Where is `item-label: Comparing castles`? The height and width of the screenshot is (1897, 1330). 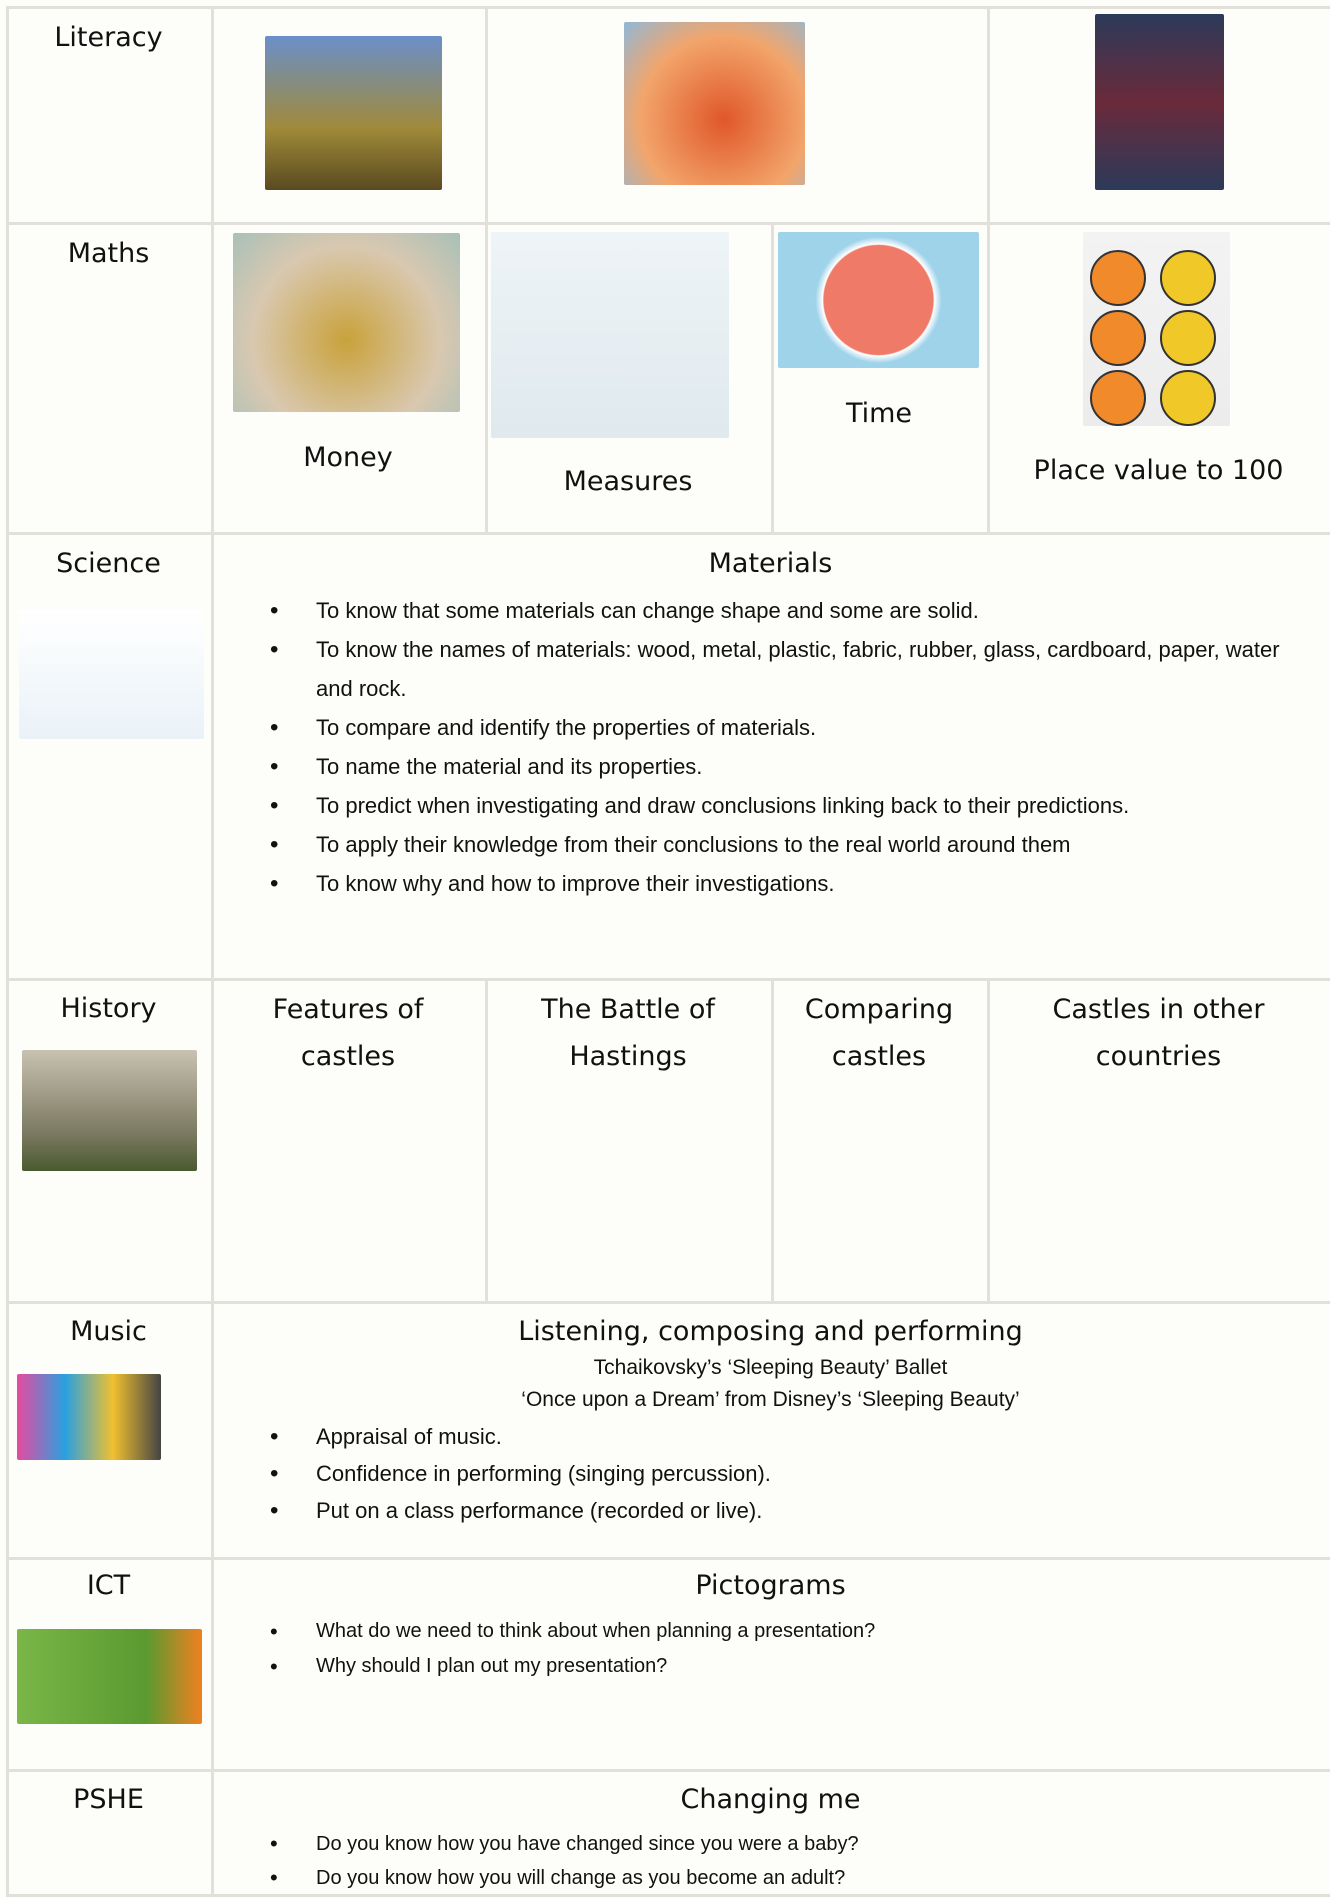 item-label: Comparing castles is located at coordinates (879, 1033).